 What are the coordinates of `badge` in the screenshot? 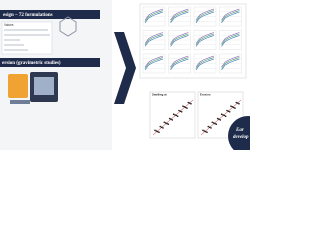 It's located at (239, 133).